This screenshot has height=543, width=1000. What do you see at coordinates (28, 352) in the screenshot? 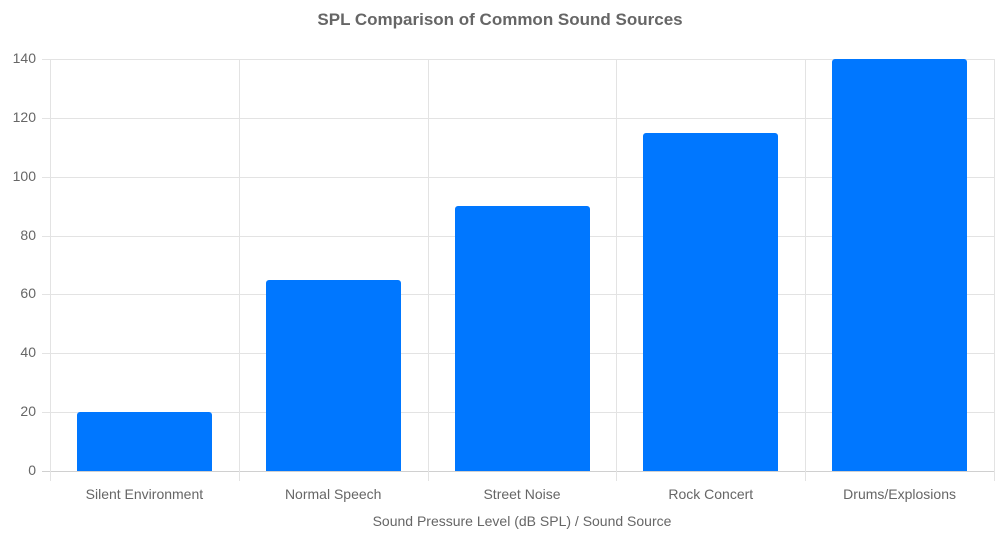
I see `y-tick-label: 40` at bounding box center [28, 352].